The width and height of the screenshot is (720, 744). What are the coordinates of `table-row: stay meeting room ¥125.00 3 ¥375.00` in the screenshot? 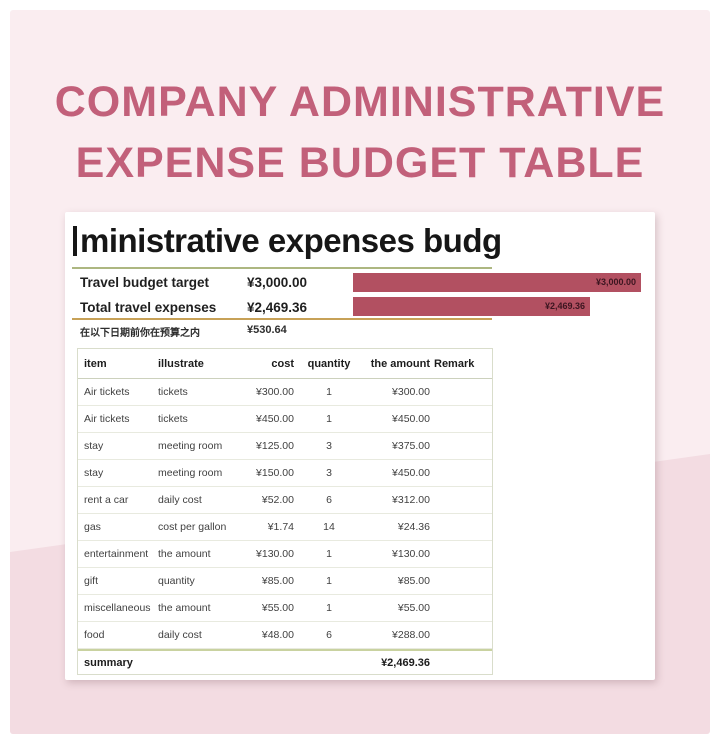 It's located at (285, 446).